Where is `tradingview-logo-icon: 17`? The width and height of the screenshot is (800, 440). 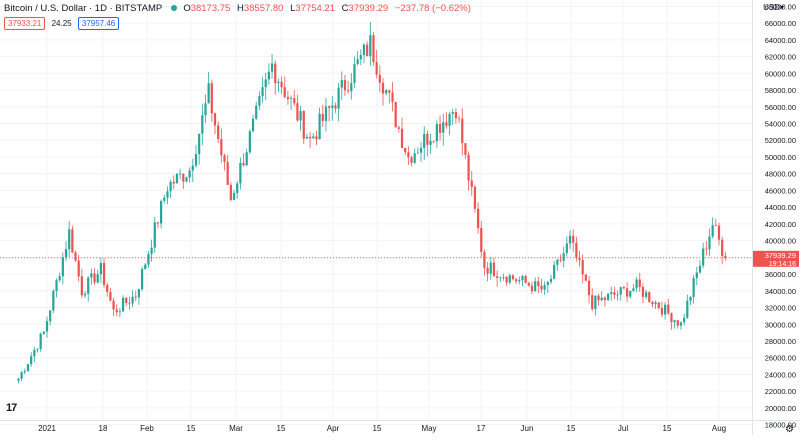
tradingview-logo-icon: 17 is located at coordinates (11, 408).